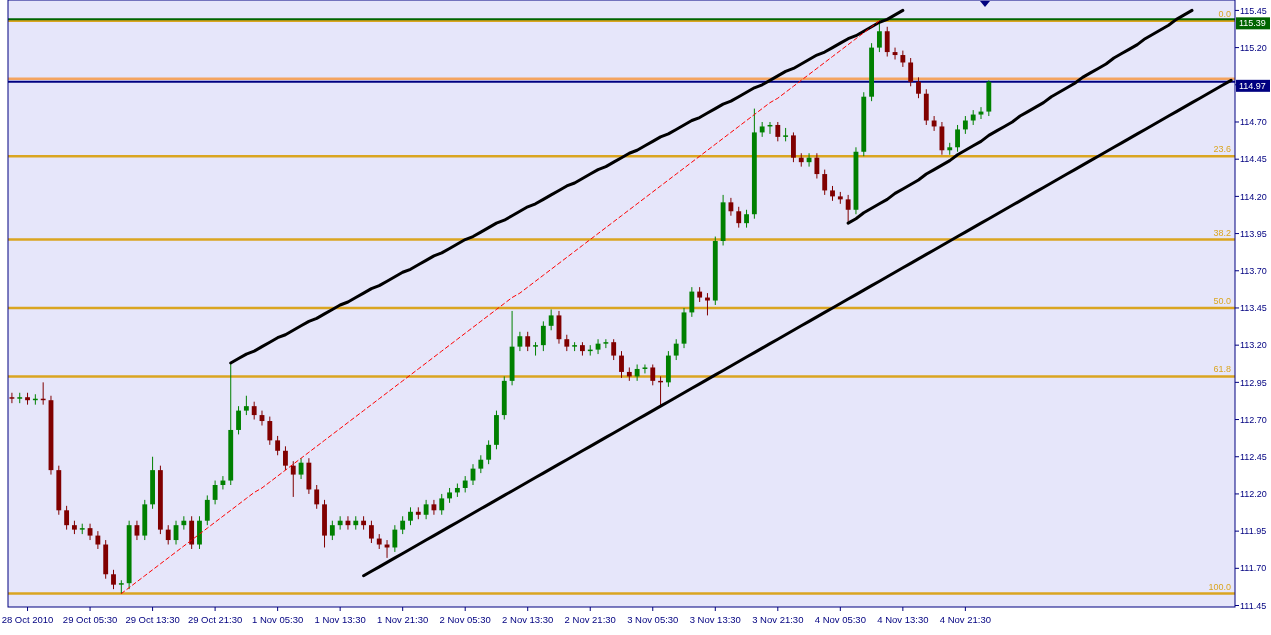 Image resolution: width=1271 pixels, height=635 pixels. I want to click on y-tick-label: 111.95, so click(1253, 531).